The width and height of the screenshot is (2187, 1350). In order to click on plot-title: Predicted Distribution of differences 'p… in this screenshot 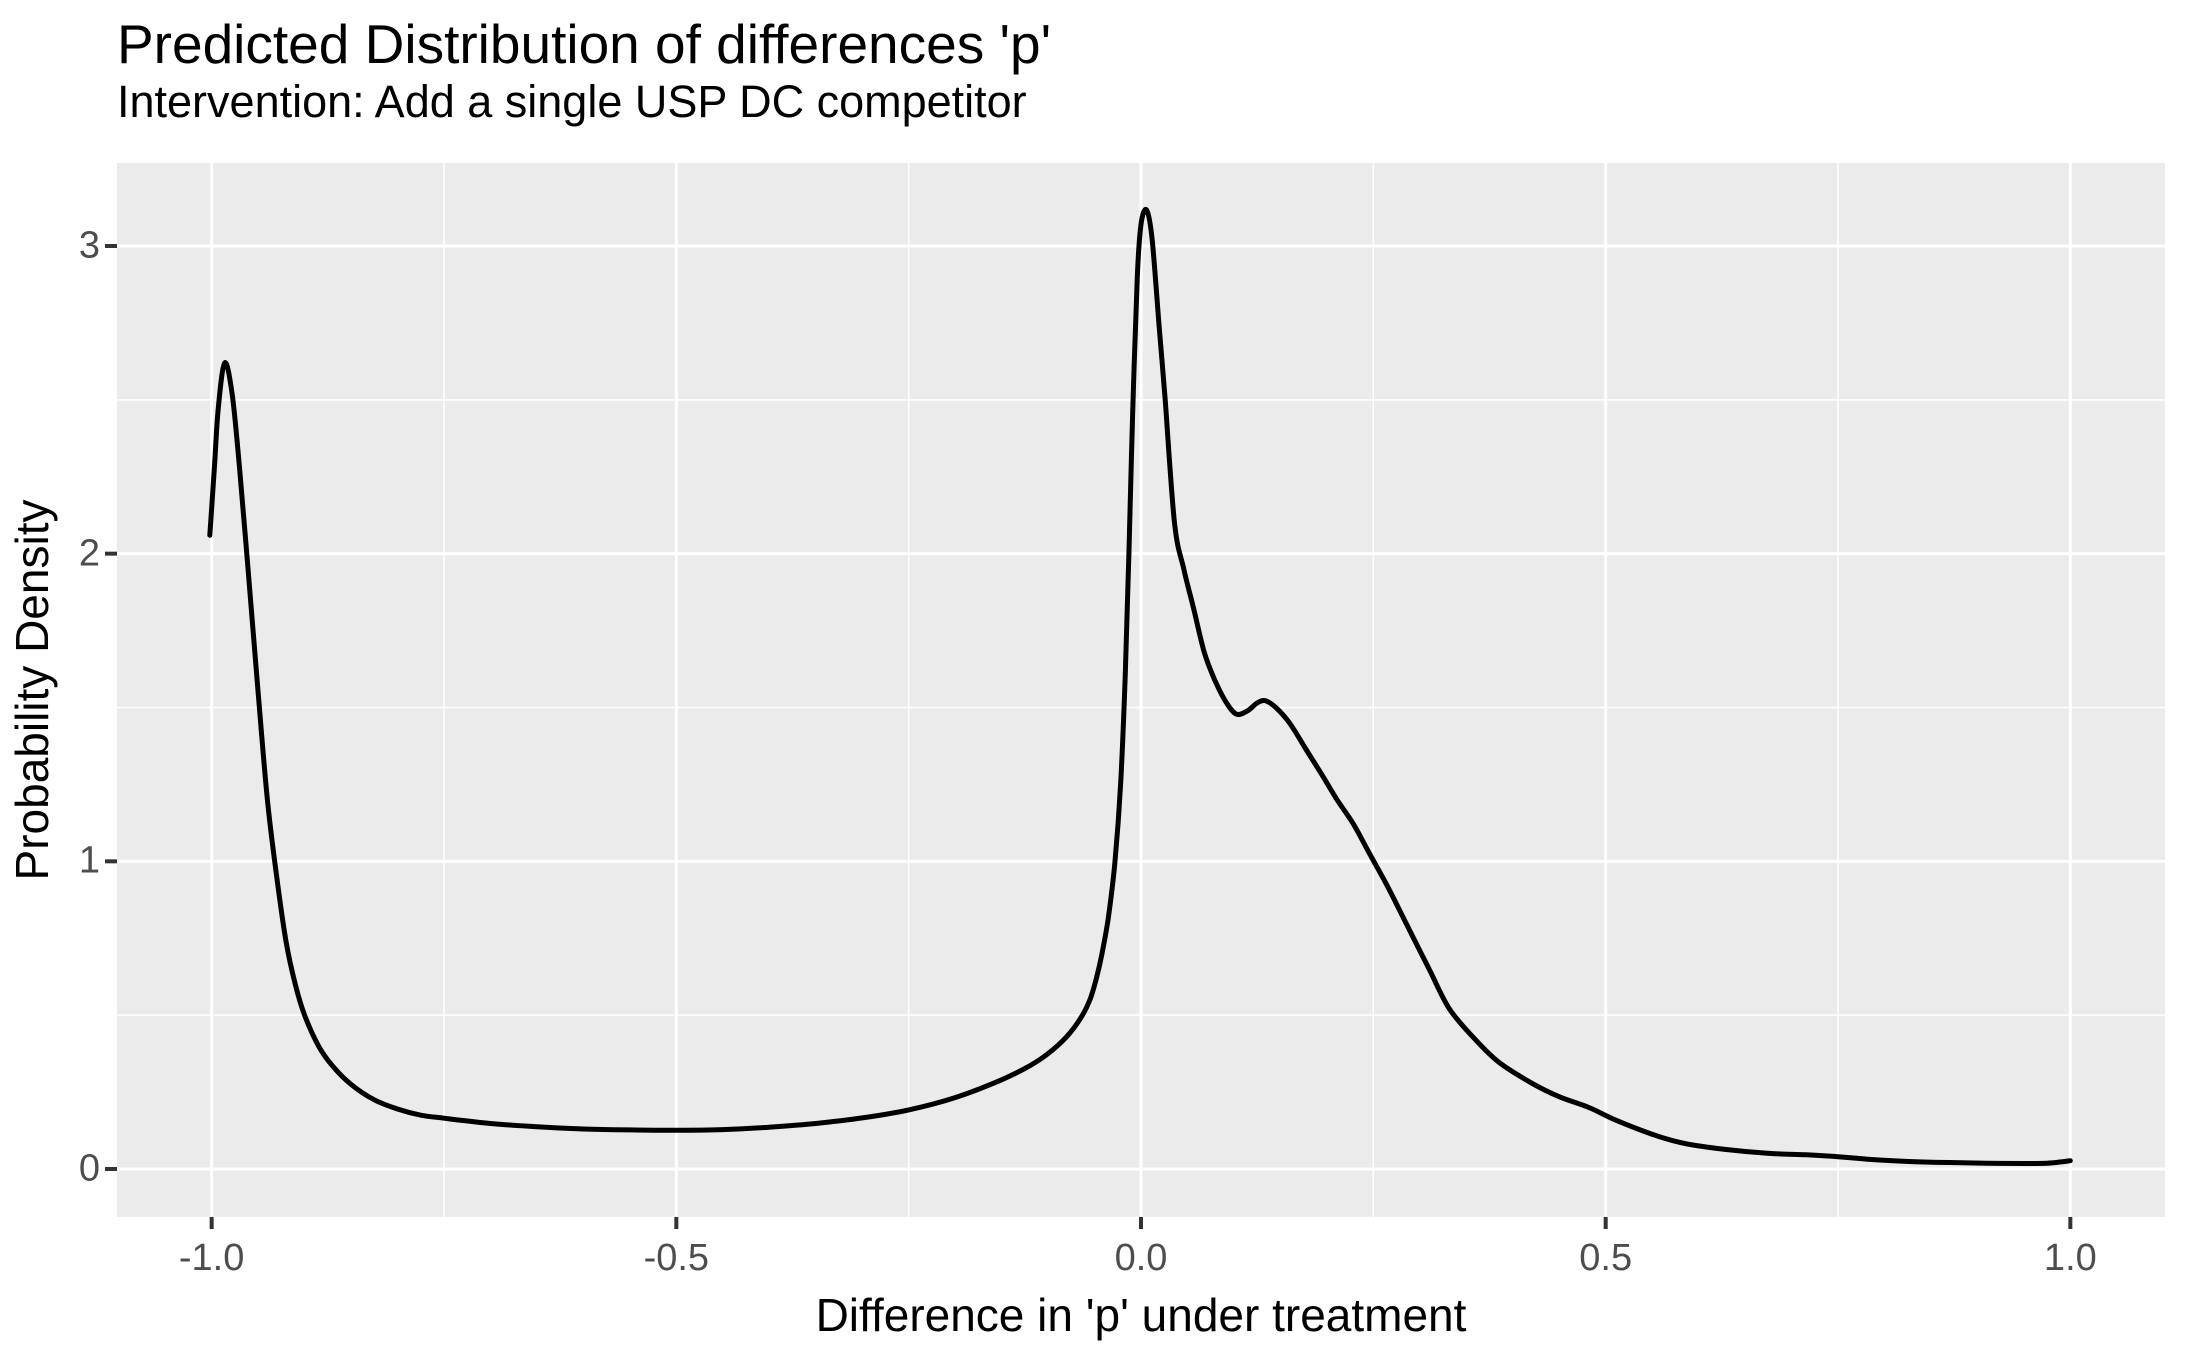, I will do `click(584, 44)`.